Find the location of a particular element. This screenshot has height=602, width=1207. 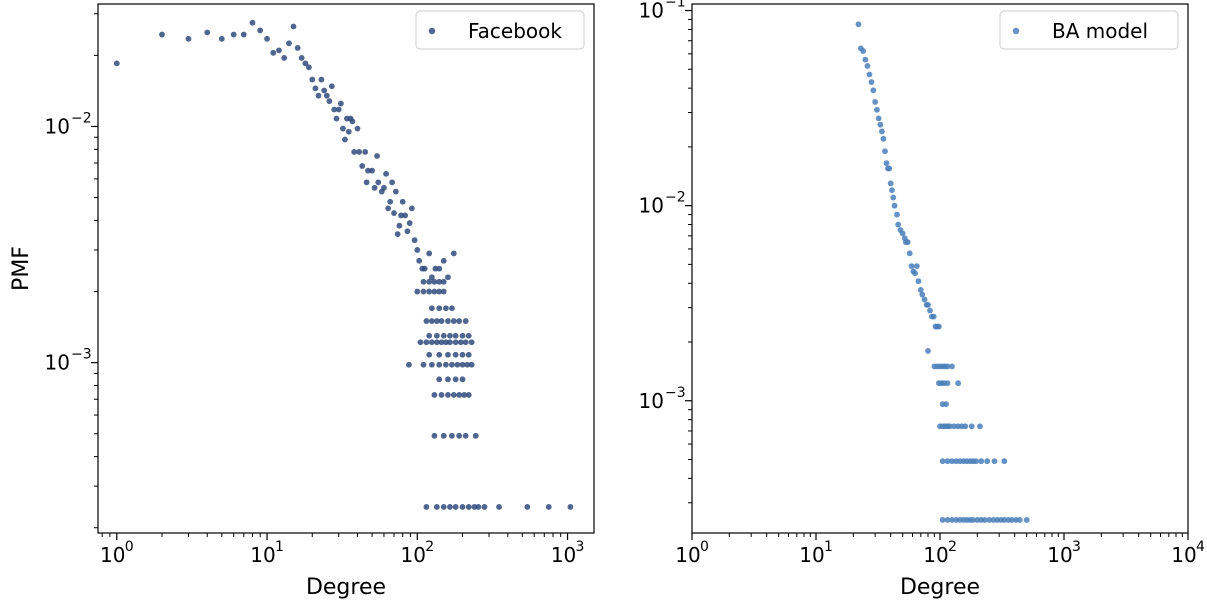

x-tick-exponent: 3 is located at coordinates (580, 547).